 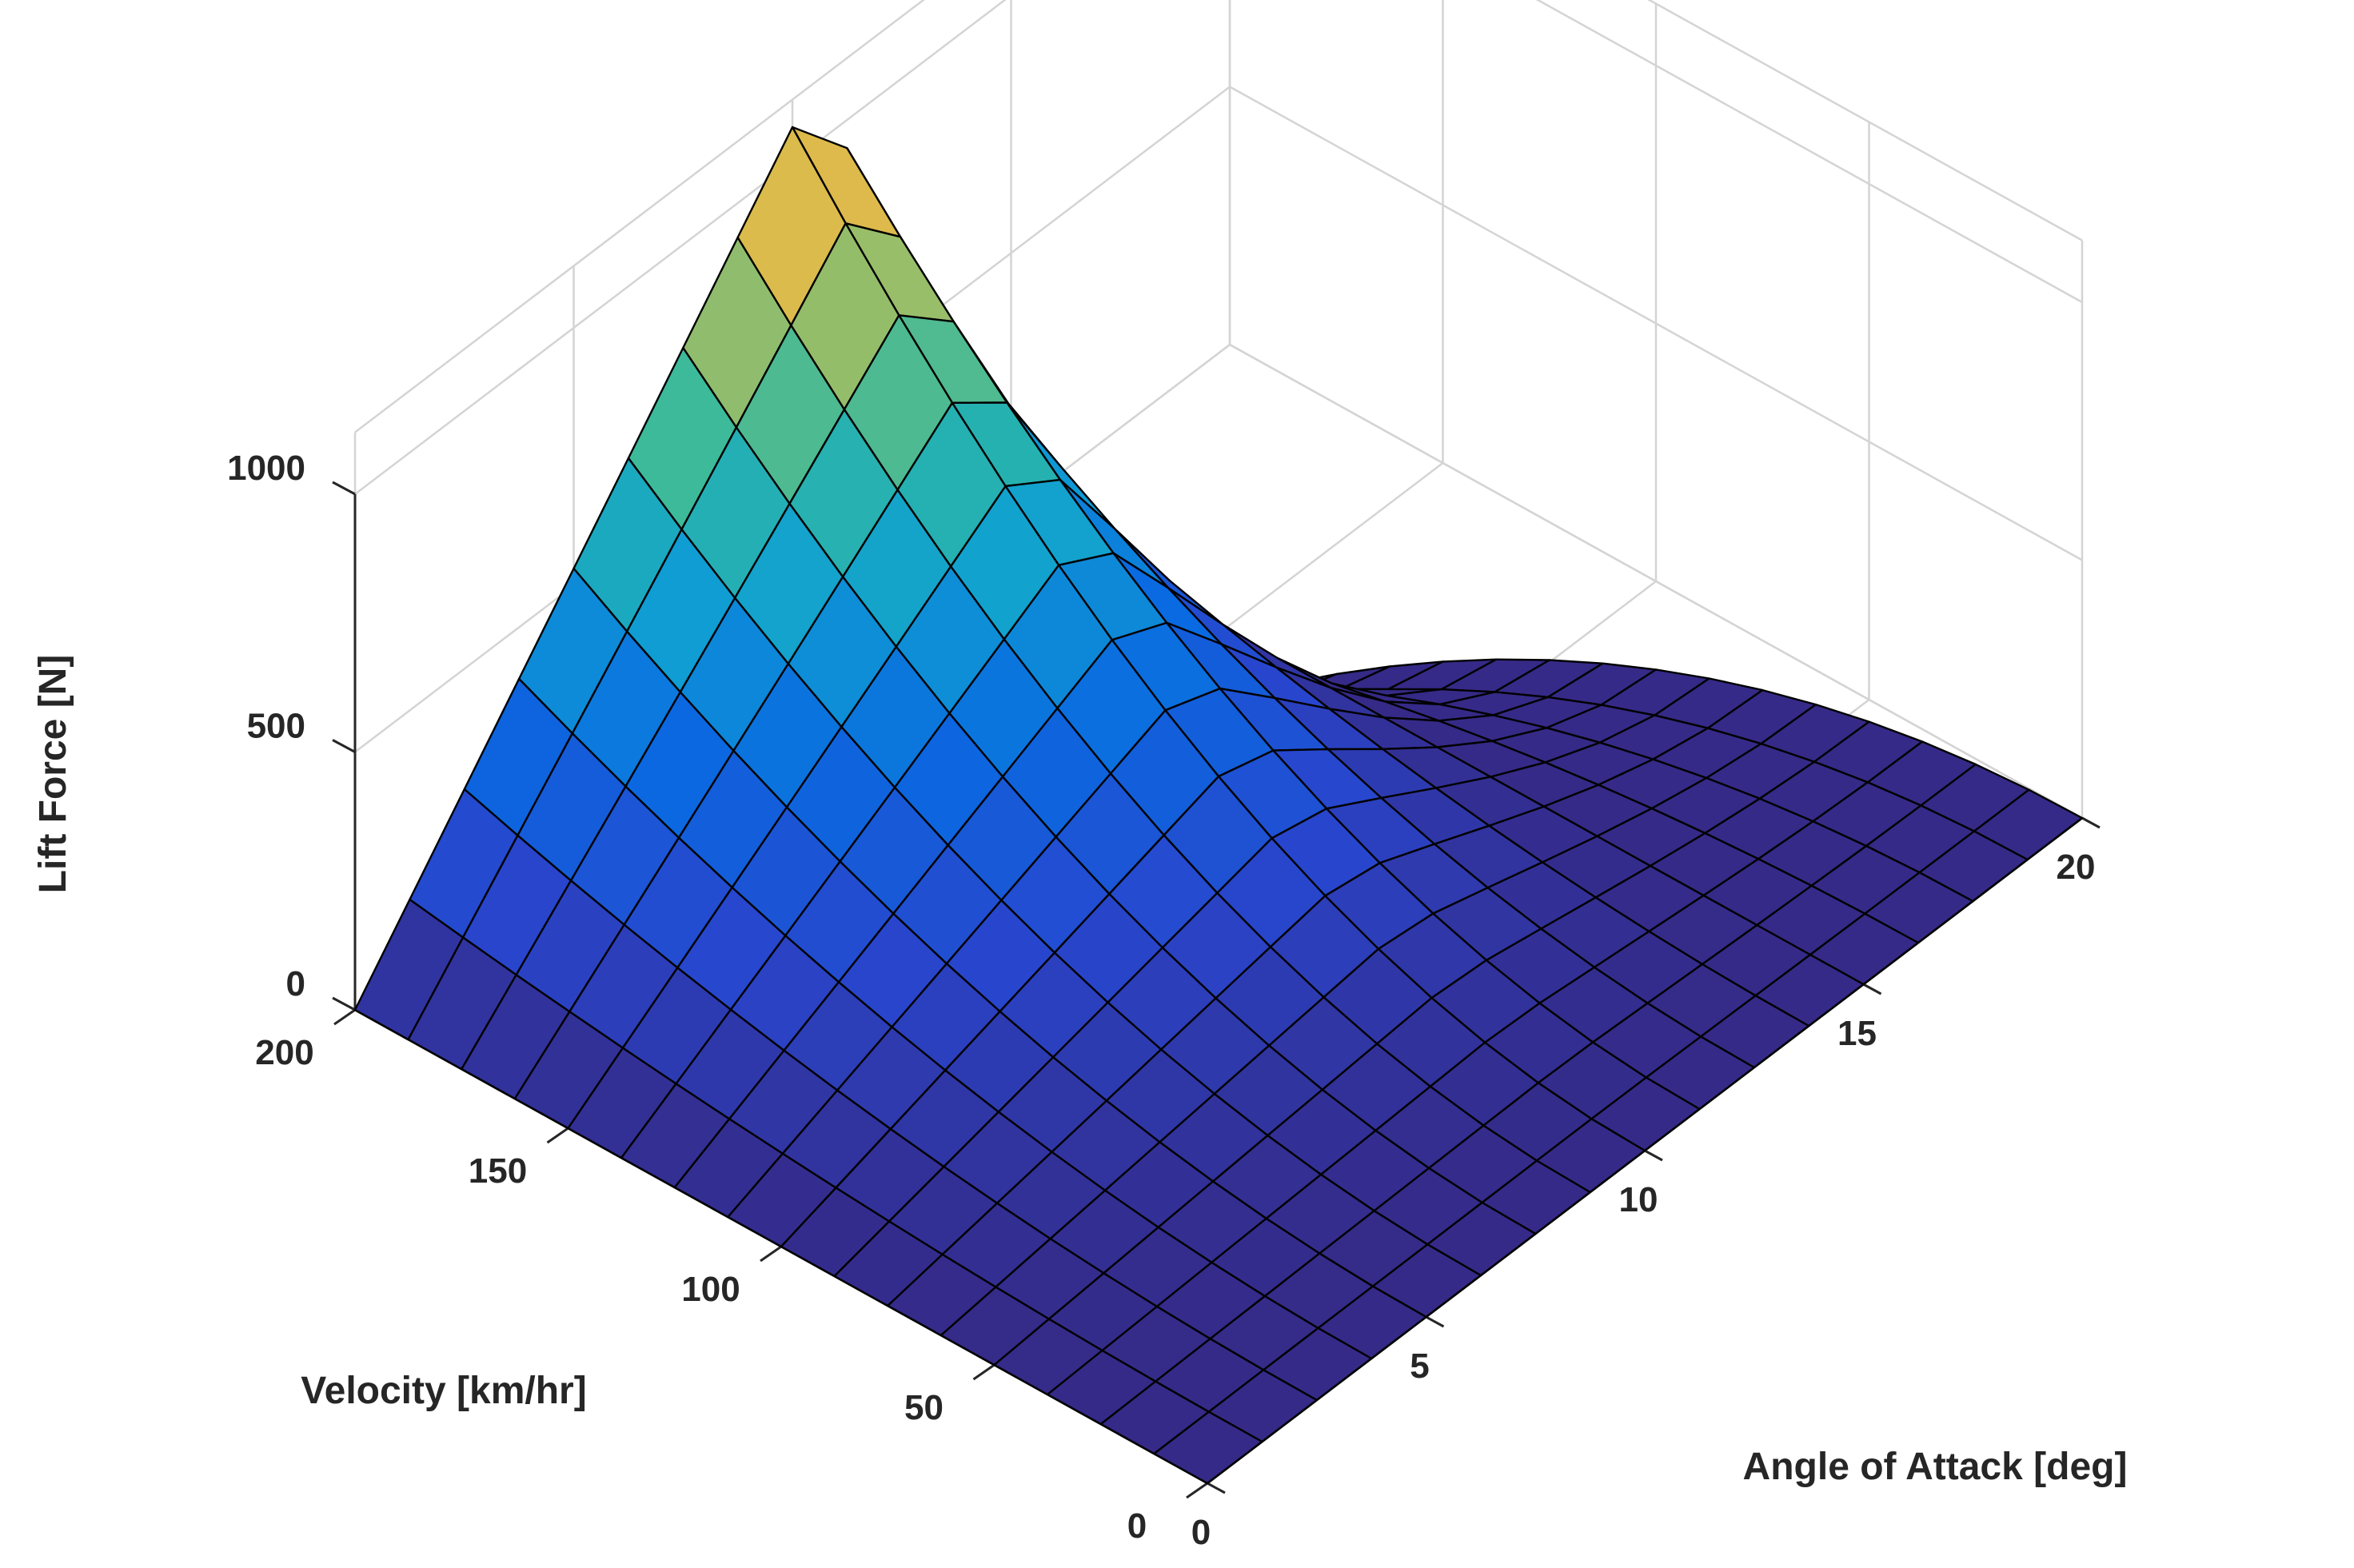 I want to click on y-tick-label: 150, so click(x=498, y=1171).